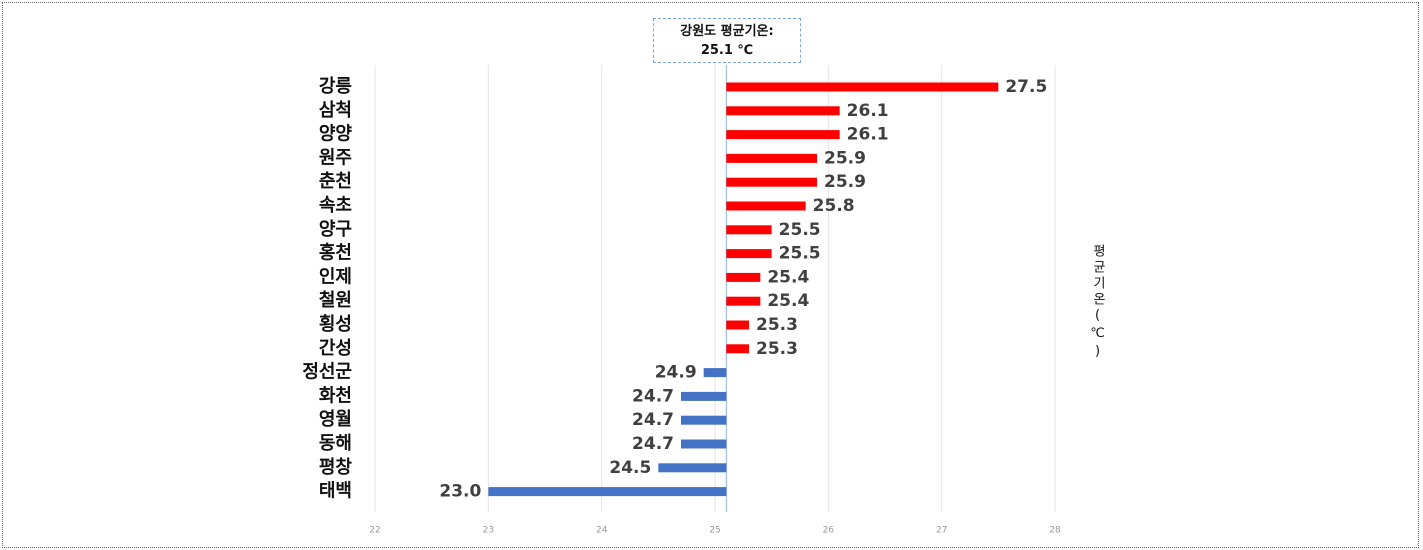 This screenshot has width=1423, height=550. I want to click on x-tick-label: 27, so click(941, 531).